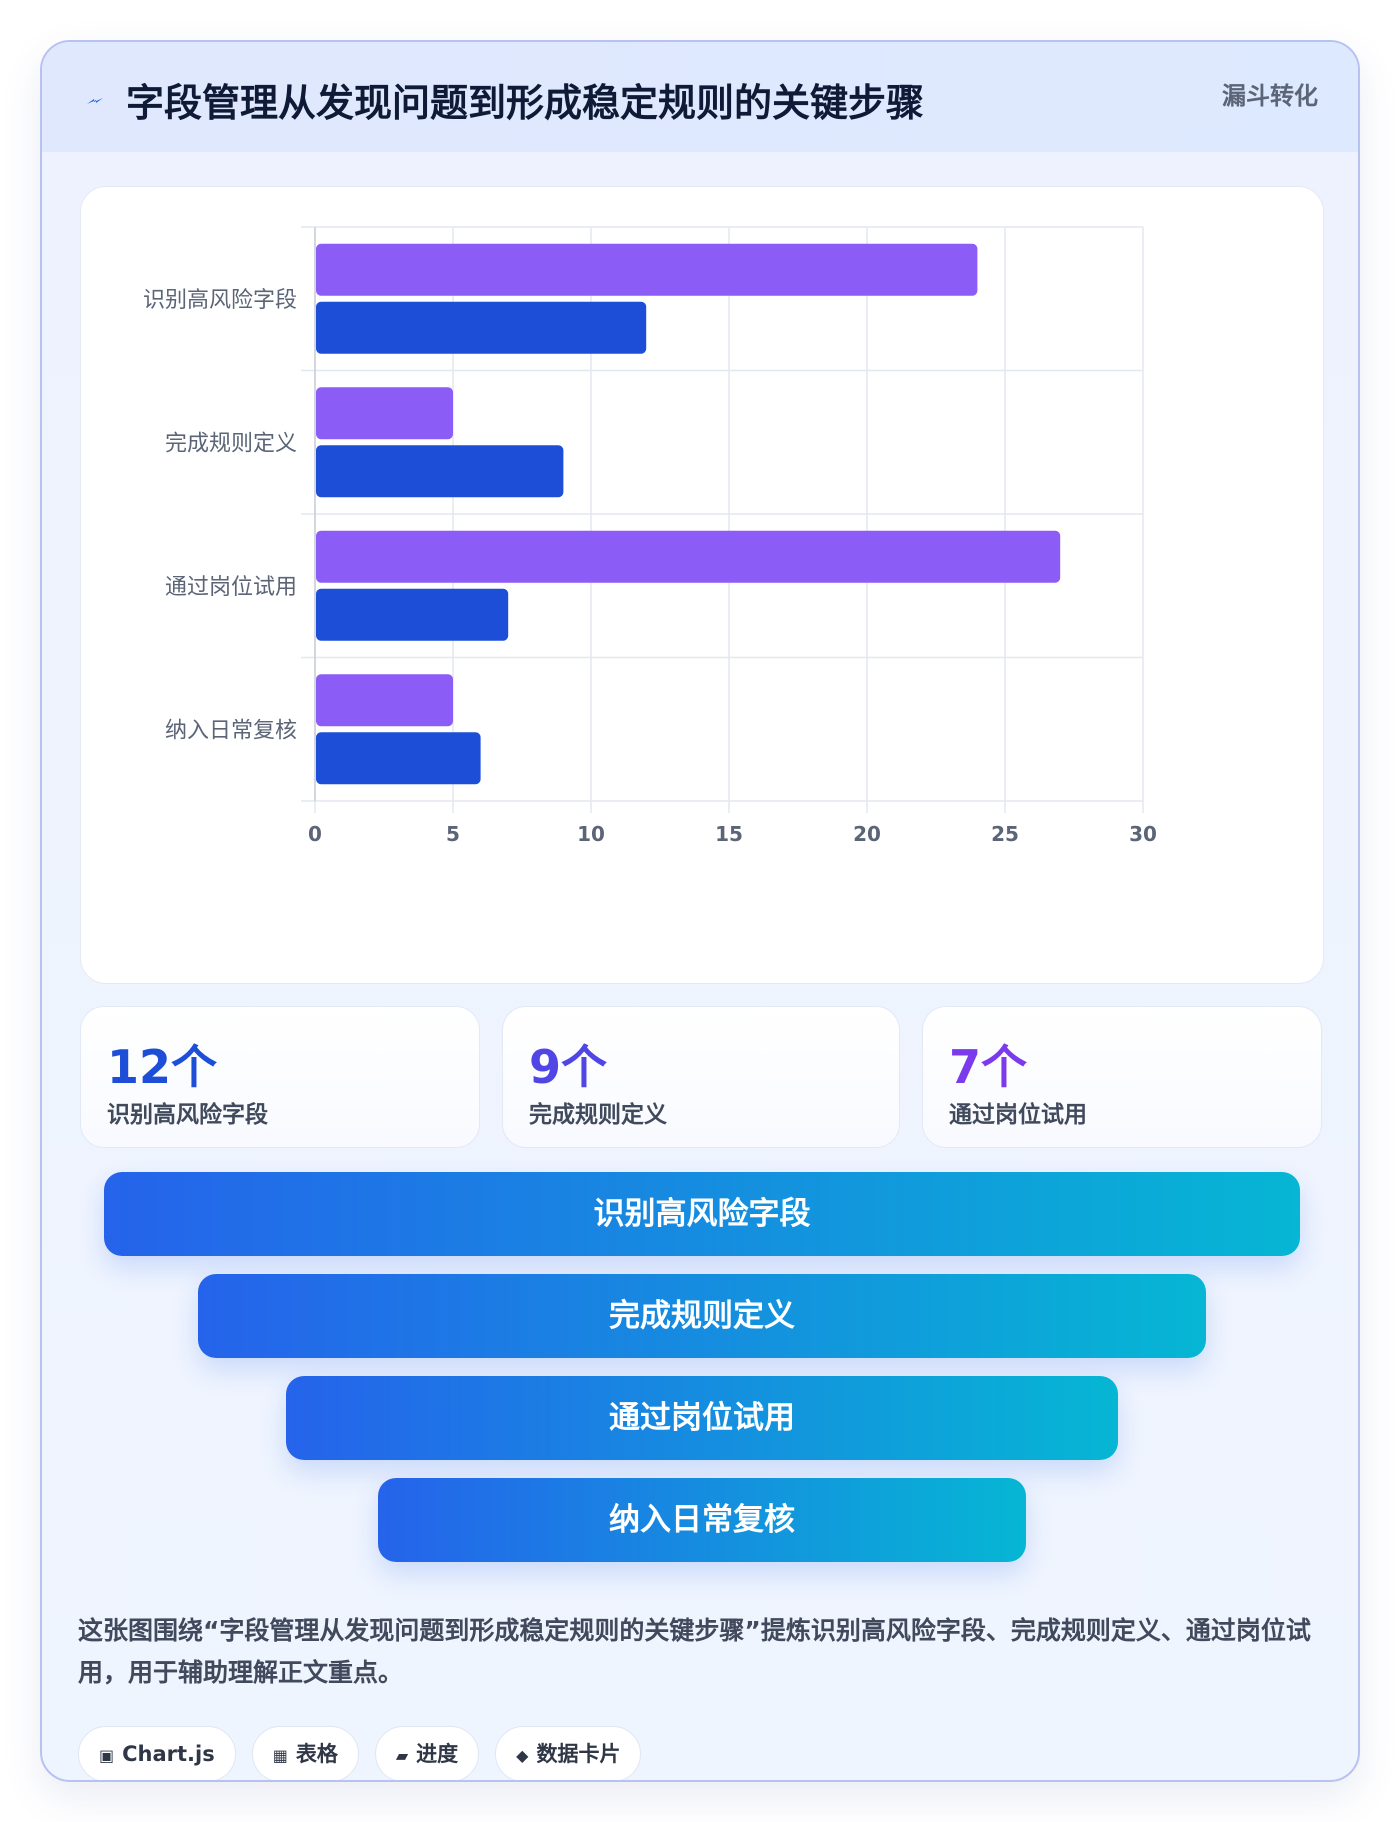 Image resolution: width=1400 pixels, height=1822 pixels. I want to click on tag-list: ▣ Chart.js ▦ 表格 ▰ 进度 ◆ 数据卡片, so click(360, 1753).